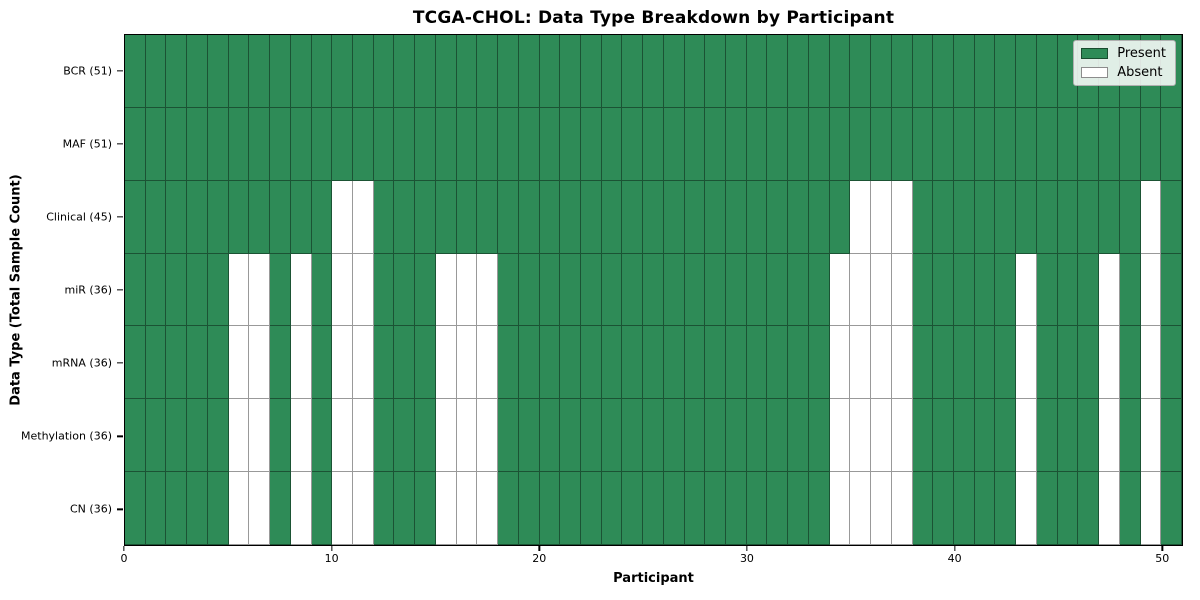 The height and width of the screenshot is (600, 1200). I want to click on y-tick-mark, so click(120, 144).